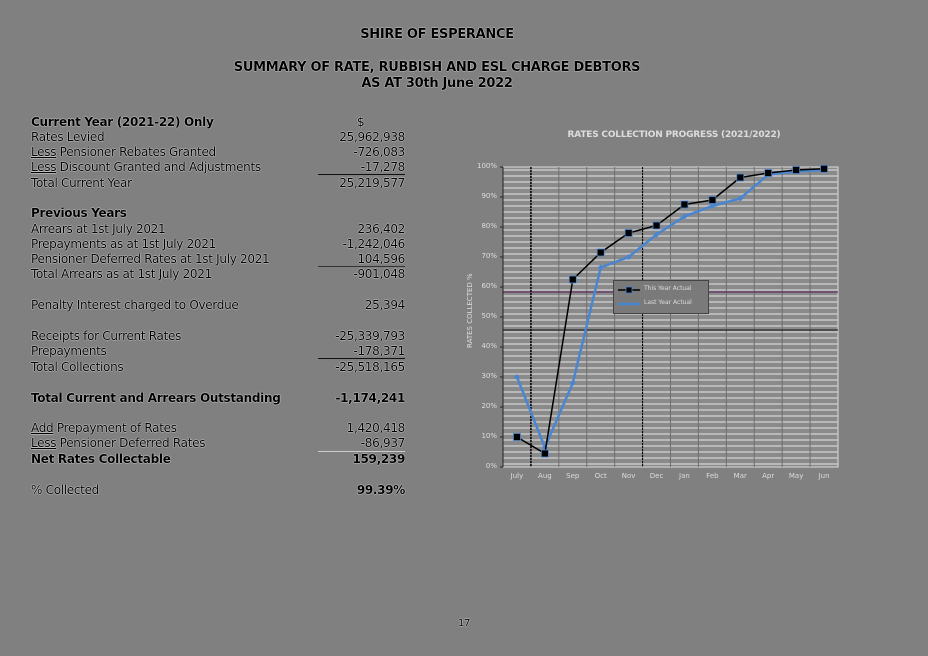 Image resolution: width=928 pixels, height=656 pixels. I want to click on report-date: AS AT 30th June 2022, so click(437, 83).